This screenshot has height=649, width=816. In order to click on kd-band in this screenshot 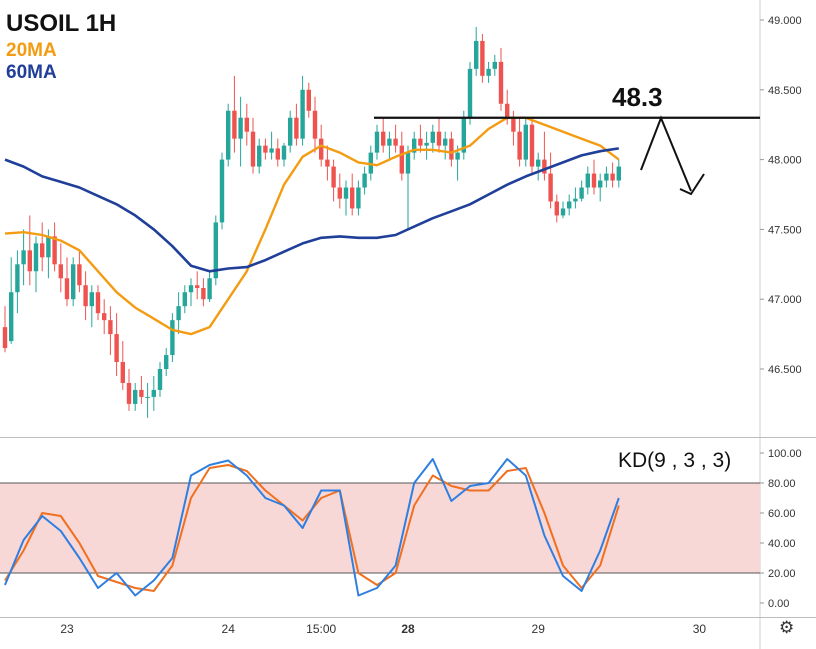, I will do `click(380, 528)`.